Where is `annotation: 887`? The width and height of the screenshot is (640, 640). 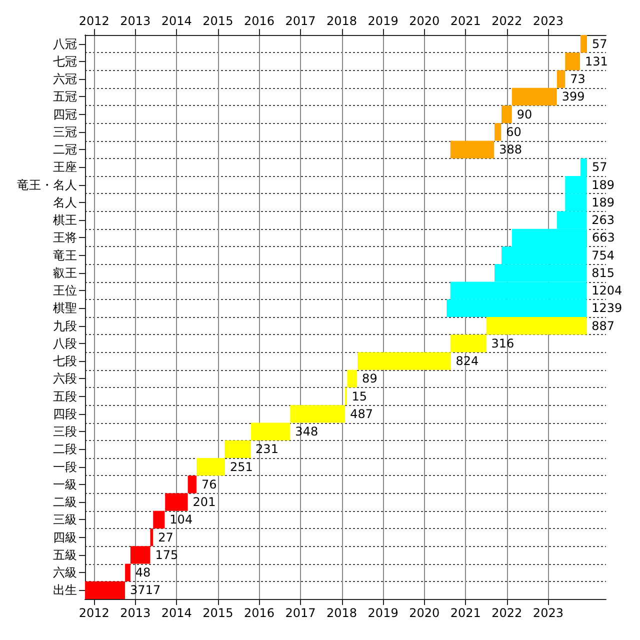
annotation: 887 is located at coordinates (603, 325).